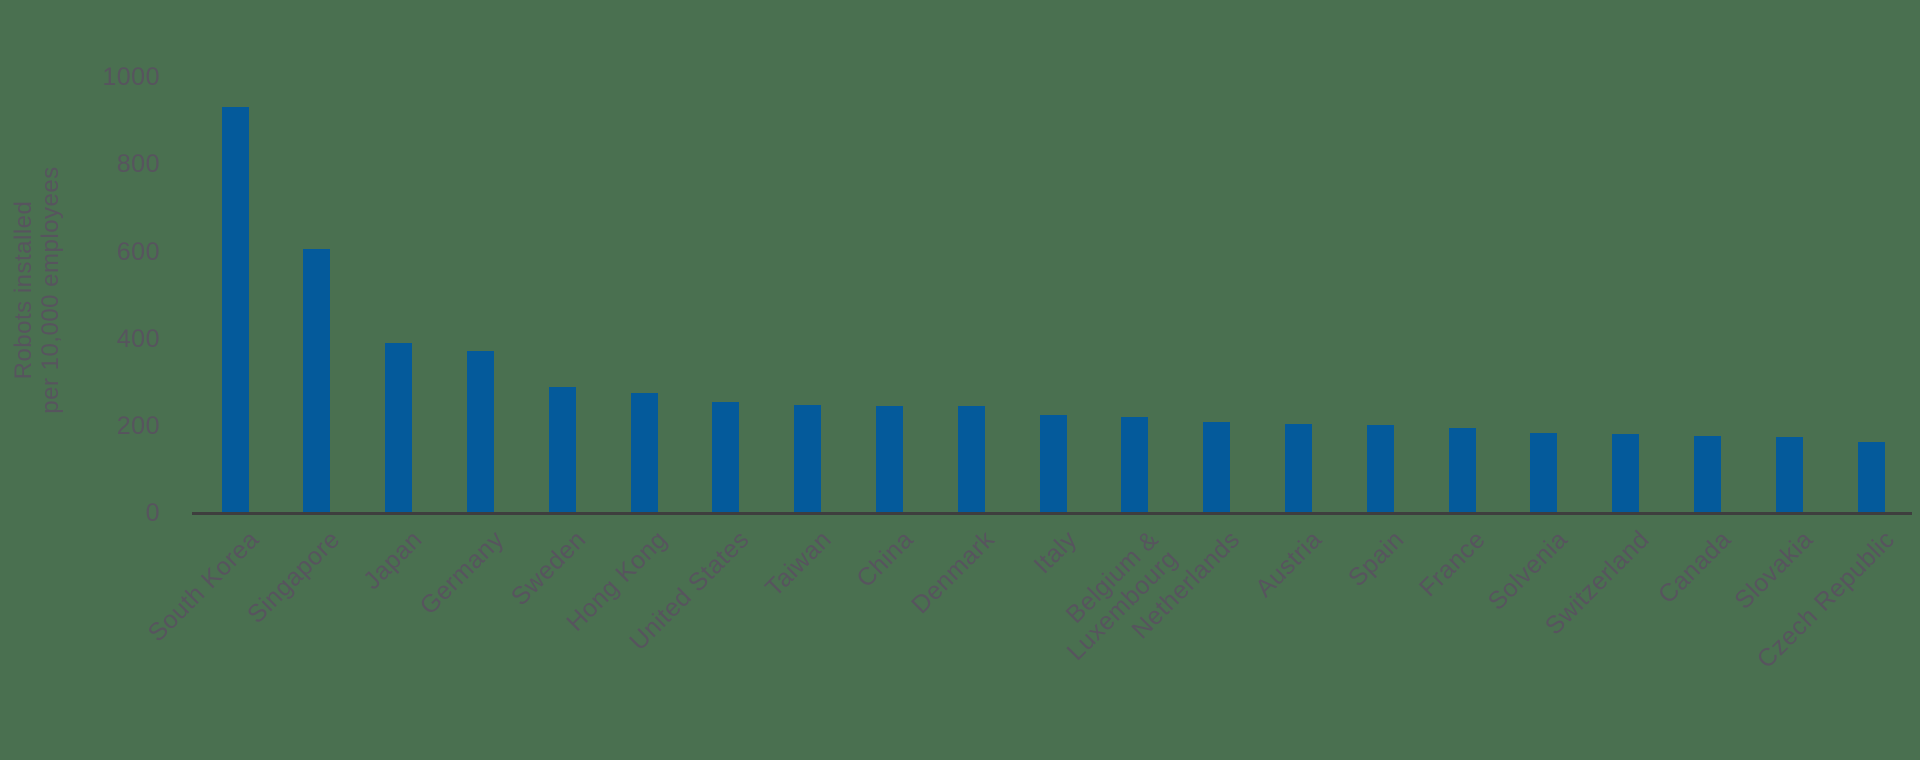 Image resolution: width=1920 pixels, height=760 pixels. I want to click on x-tick-label: Taiwan, so click(798, 564).